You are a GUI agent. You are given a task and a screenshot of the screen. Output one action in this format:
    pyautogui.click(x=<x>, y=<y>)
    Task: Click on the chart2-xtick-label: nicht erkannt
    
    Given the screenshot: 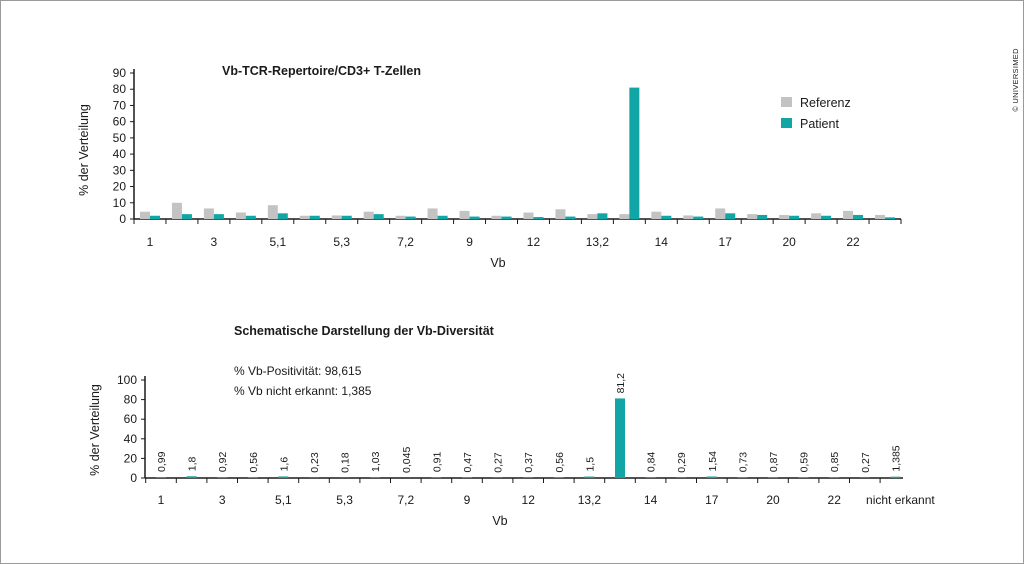 What is the action you would take?
    pyautogui.click(x=900, y=500)
    